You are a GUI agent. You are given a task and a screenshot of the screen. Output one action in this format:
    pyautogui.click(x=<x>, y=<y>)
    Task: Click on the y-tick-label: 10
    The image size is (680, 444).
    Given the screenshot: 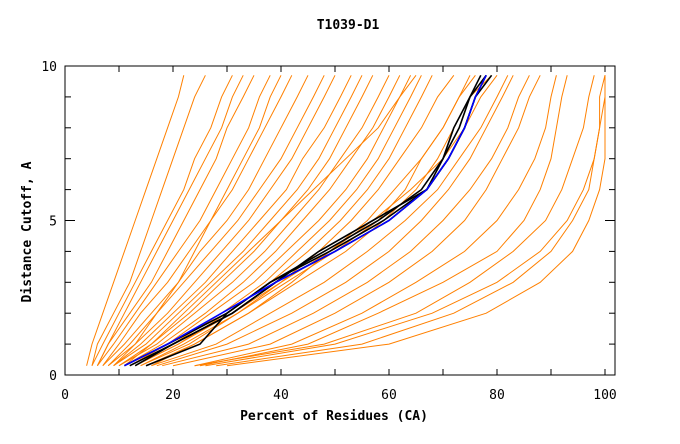 What is the action you would take?
    pyautogui.click(x=49, y=67)
    